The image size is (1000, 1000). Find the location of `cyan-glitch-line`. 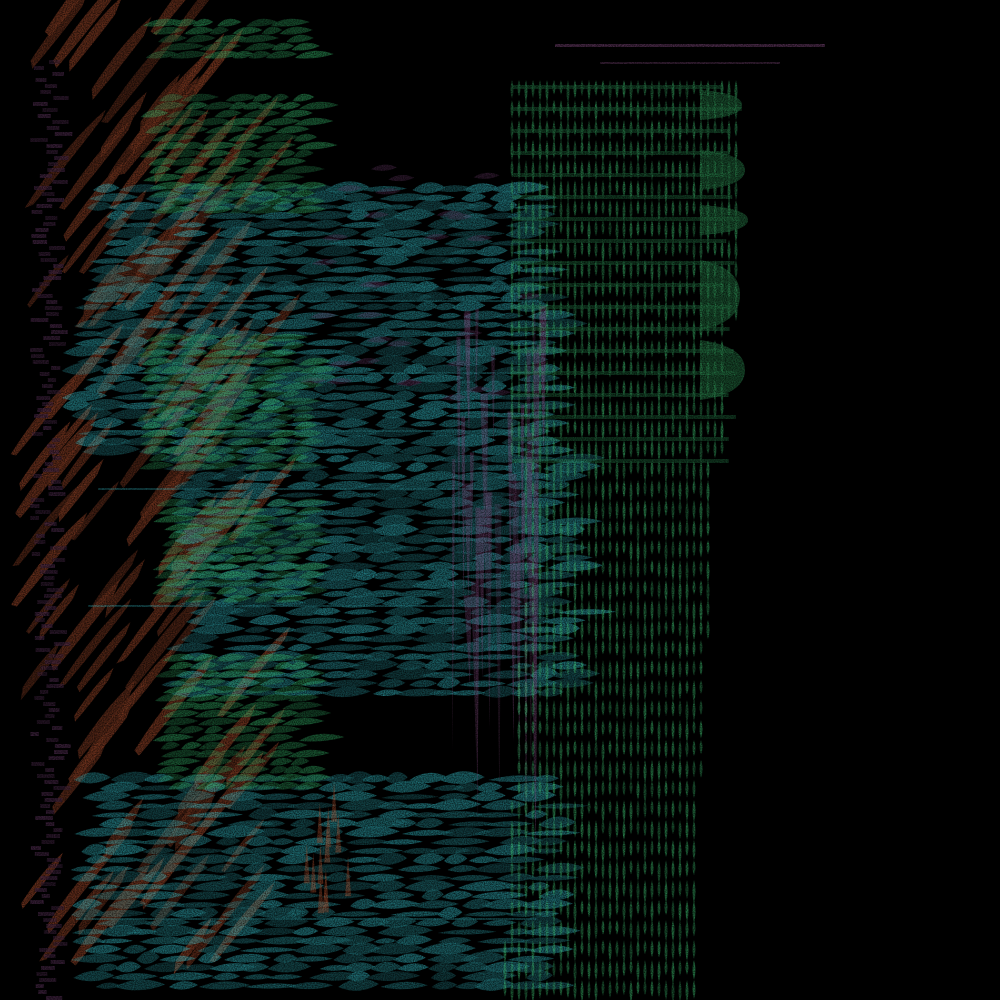

cyan-glitch-line is located at coordinates (315, 301).